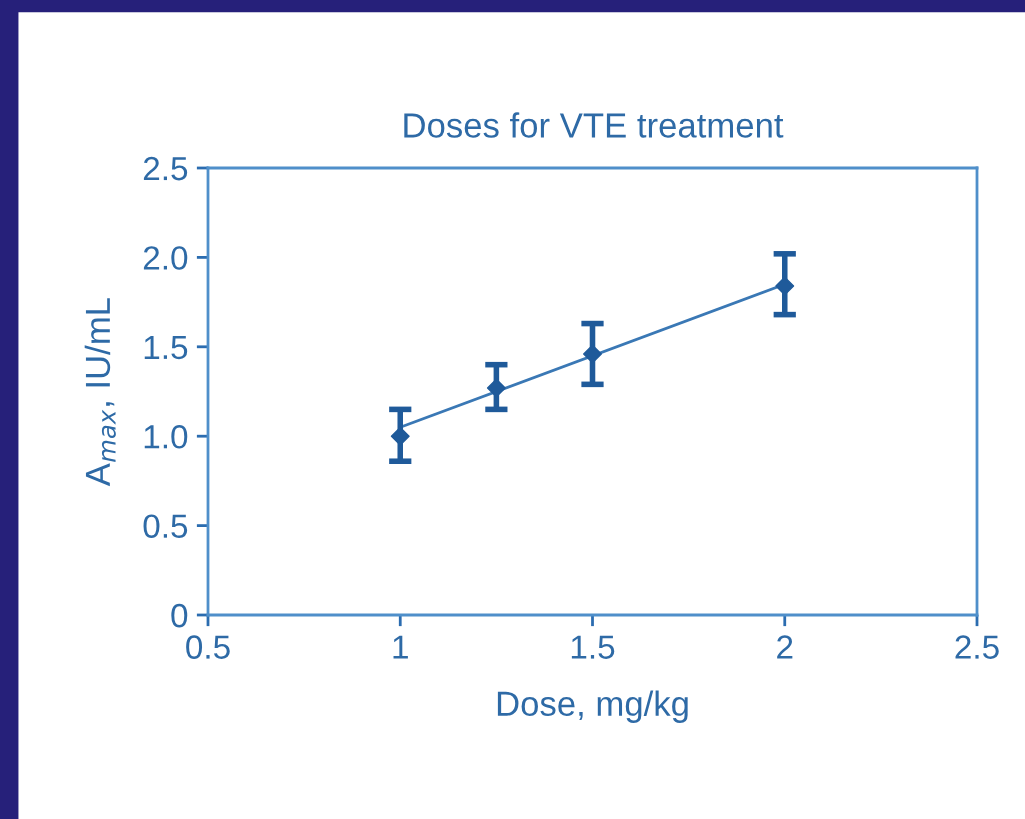 This screenshot has height=819, width=1025. I want to click on x-tick-label: 1.5, so click(593, 647).